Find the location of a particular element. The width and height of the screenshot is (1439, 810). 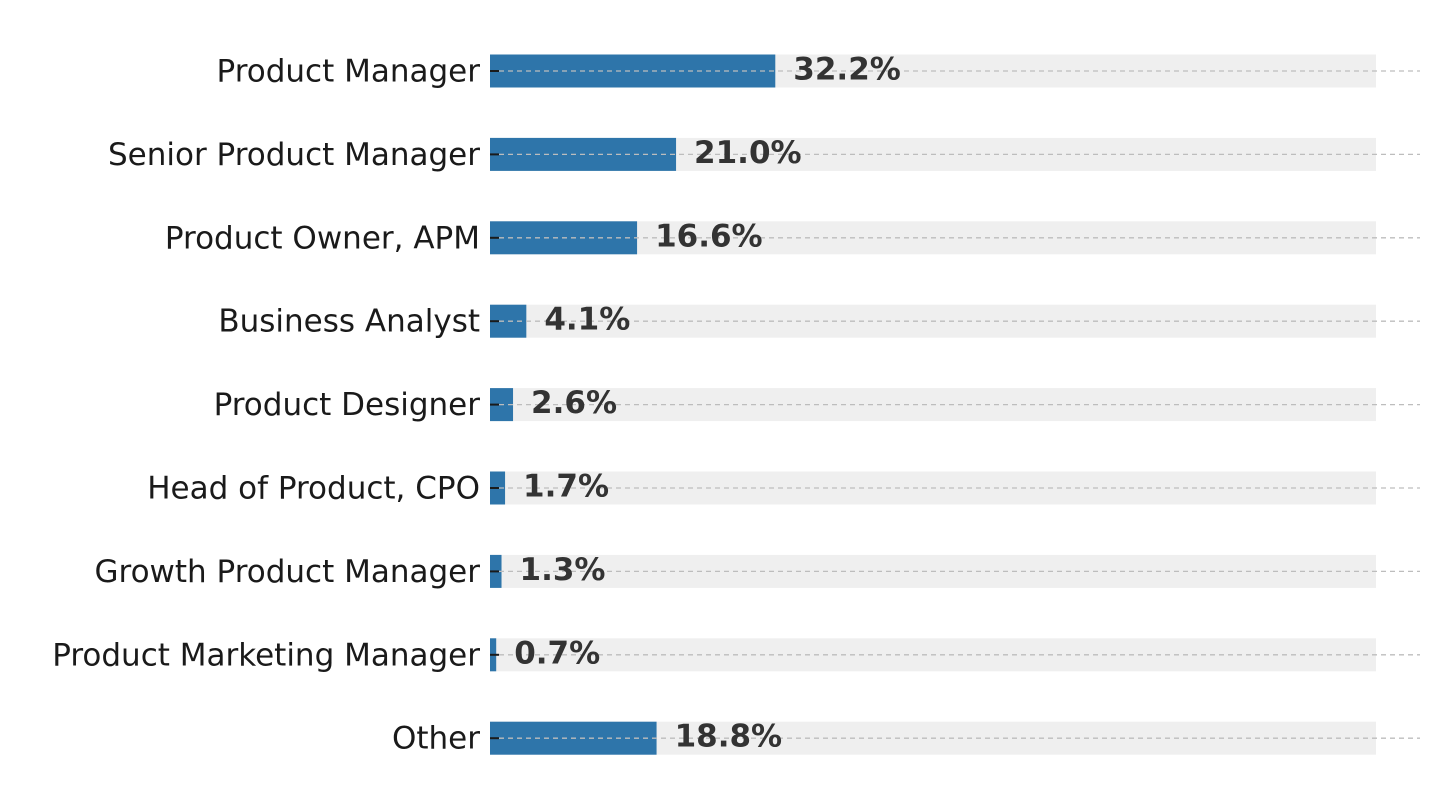

value-label: 32.2% is located at coordinates (847, 70).